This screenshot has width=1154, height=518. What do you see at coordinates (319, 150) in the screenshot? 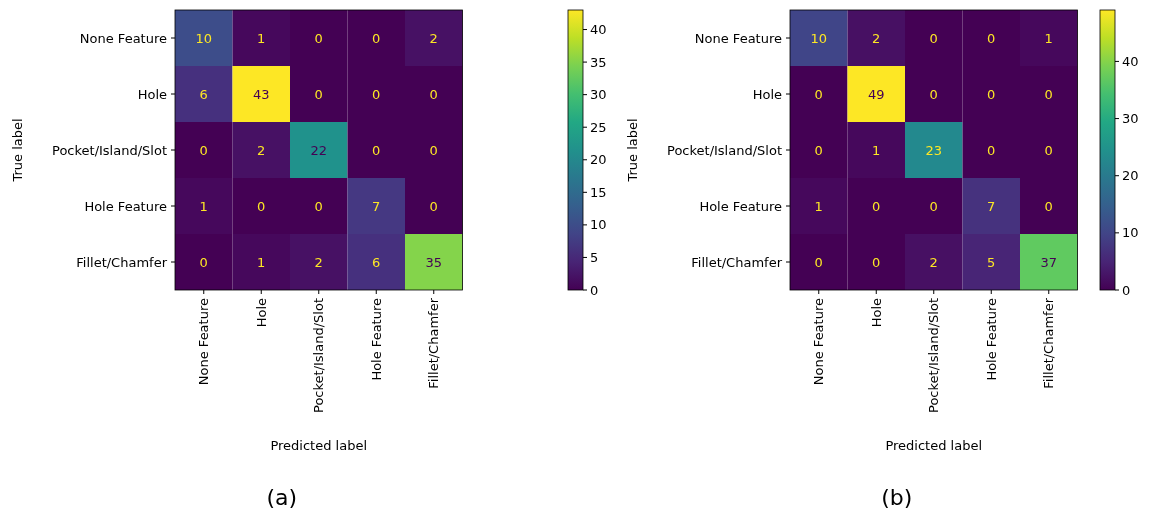
I see `data-label: 22` at bounding box center [319, 150].